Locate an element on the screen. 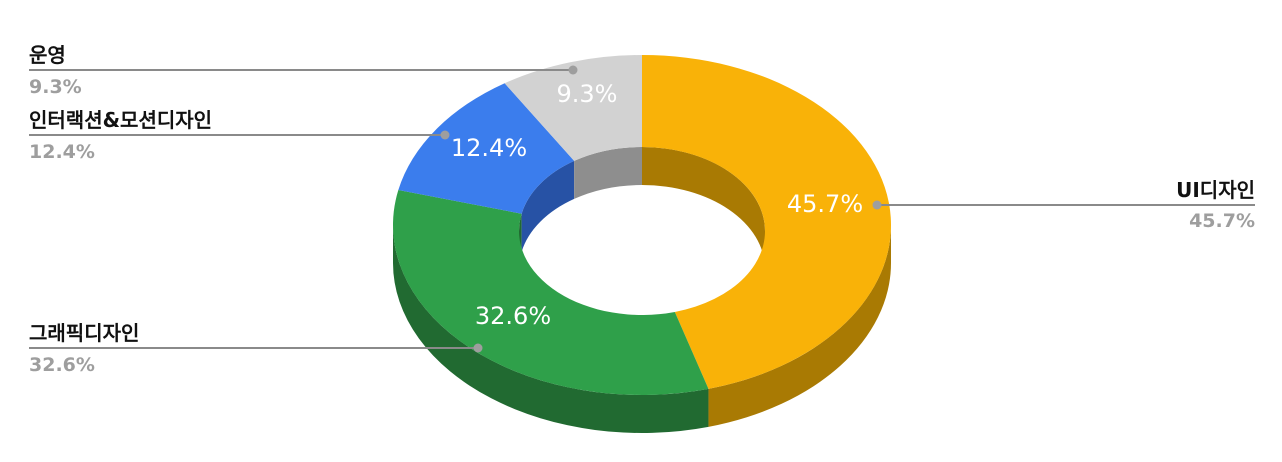  slice-0-leader-dot is located at coordinates (877, 205).